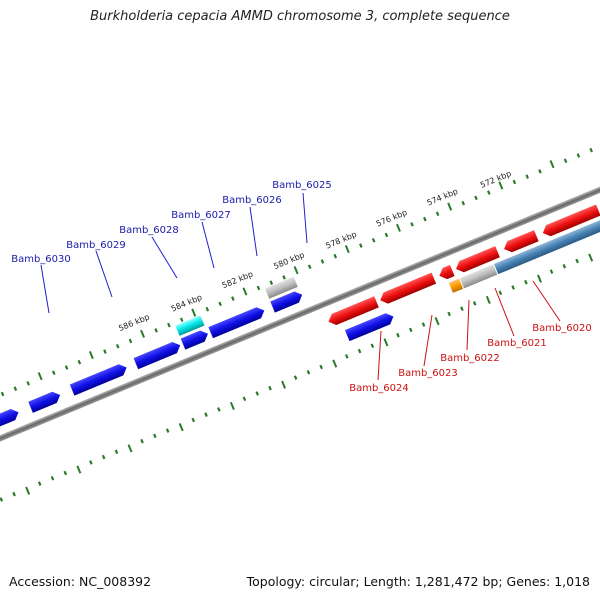  What do you see at coordinates (201, 215) in the screenshot?
I see `gene-label-bamb-6027: Bamb_6027` at bounding box center [201, 215].